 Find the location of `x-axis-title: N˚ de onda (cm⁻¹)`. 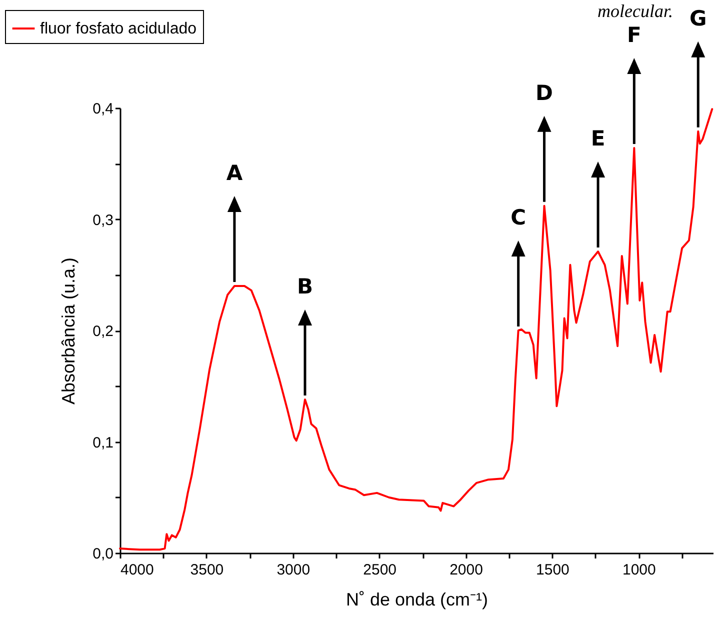

x-axis-title: N˚ de onda (cm⁻¹) is located at coordinates (417, 600).